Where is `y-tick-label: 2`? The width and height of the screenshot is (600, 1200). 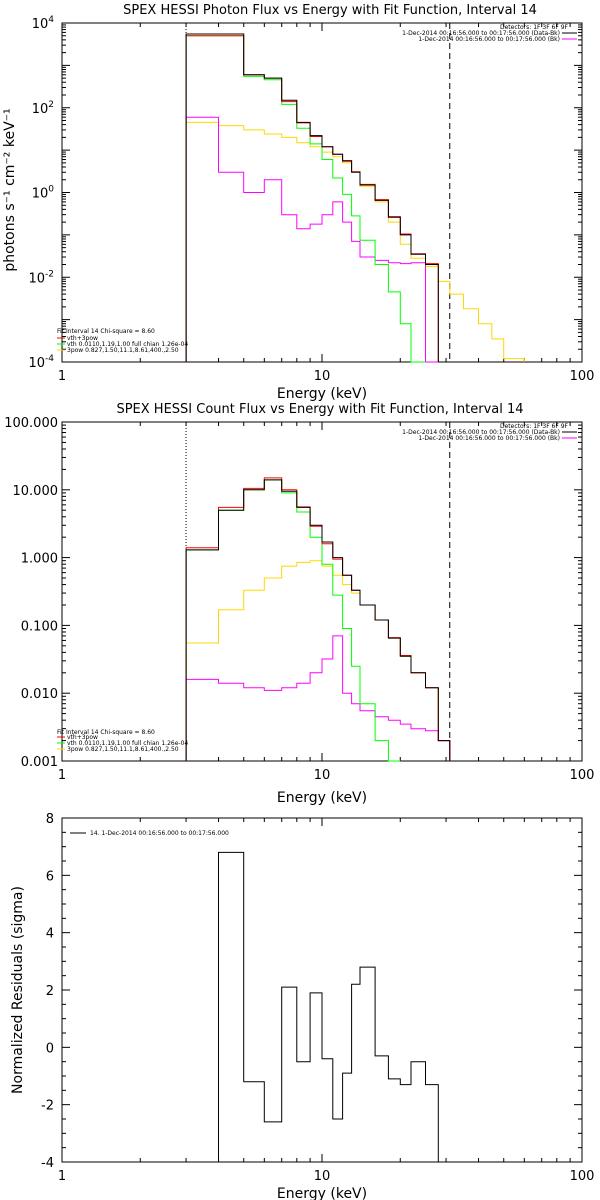 y-tick-label: 2 is located at coordinates (50, 991).